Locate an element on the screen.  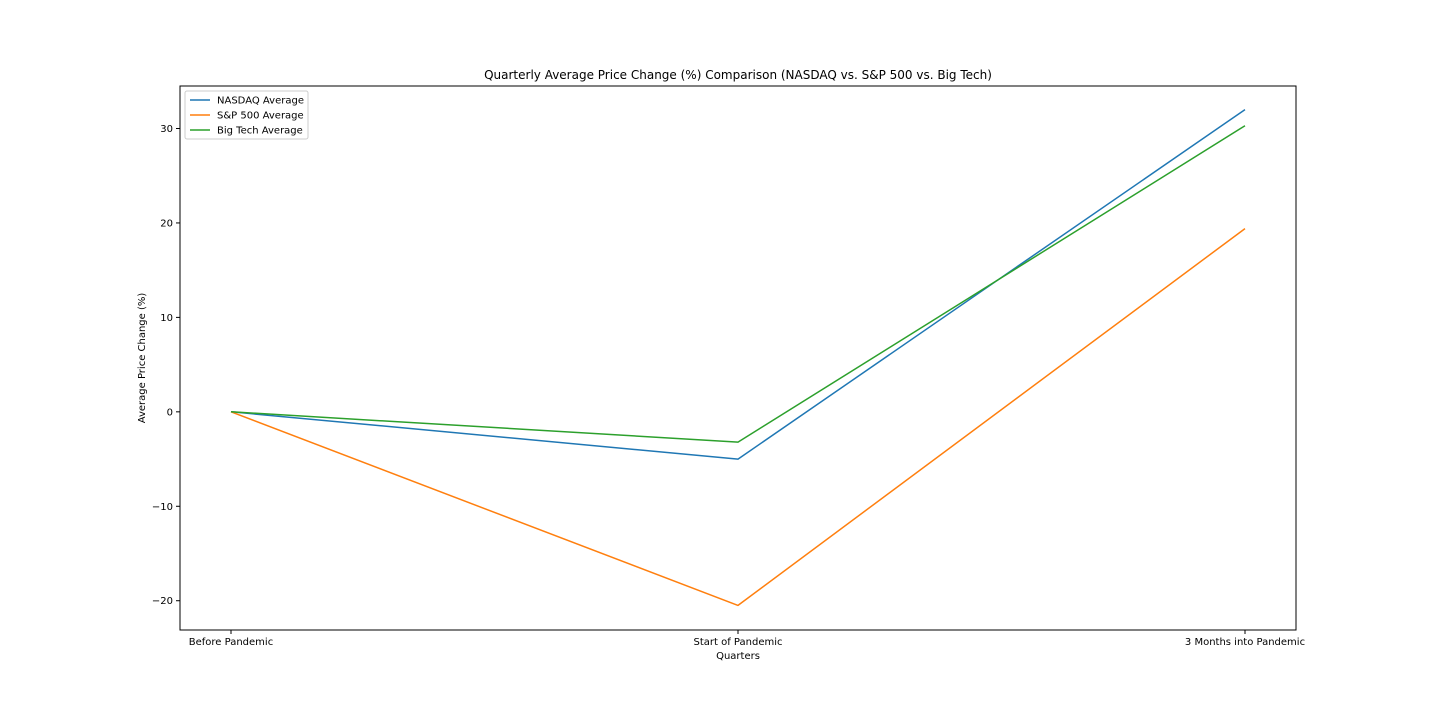
x-tick-label: 3 Months into Pandemic is located at coordinates (1245, 642).